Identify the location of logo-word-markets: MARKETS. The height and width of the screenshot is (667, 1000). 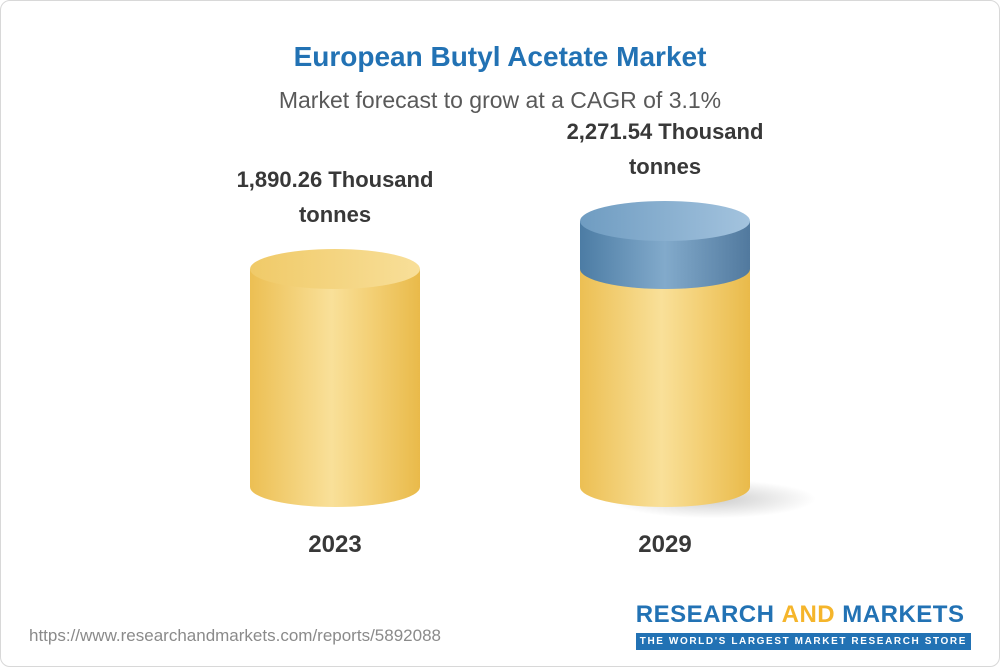
(903, 614).